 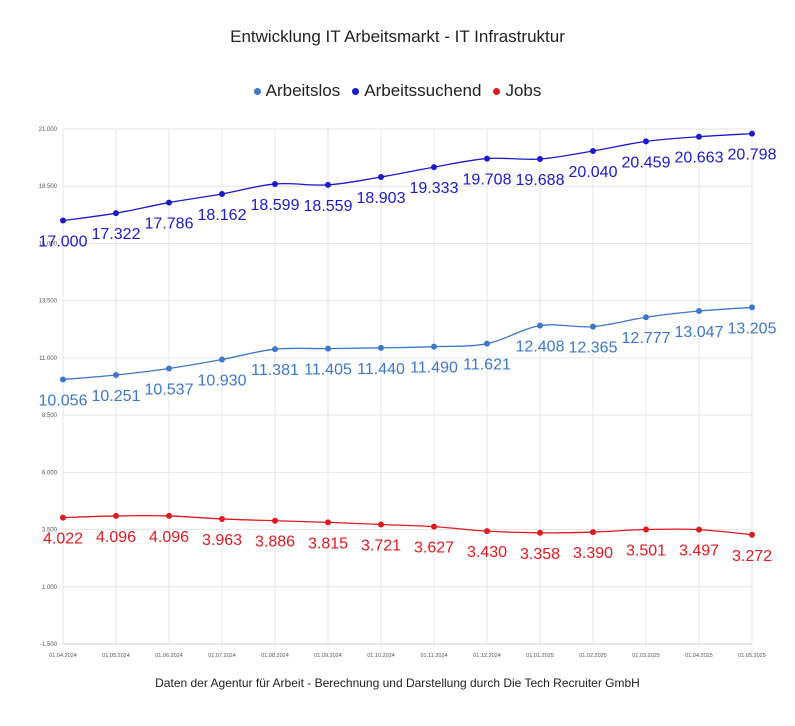 I want to click on x-tick-label: 01.02.2025, so click(x=593, y=656).